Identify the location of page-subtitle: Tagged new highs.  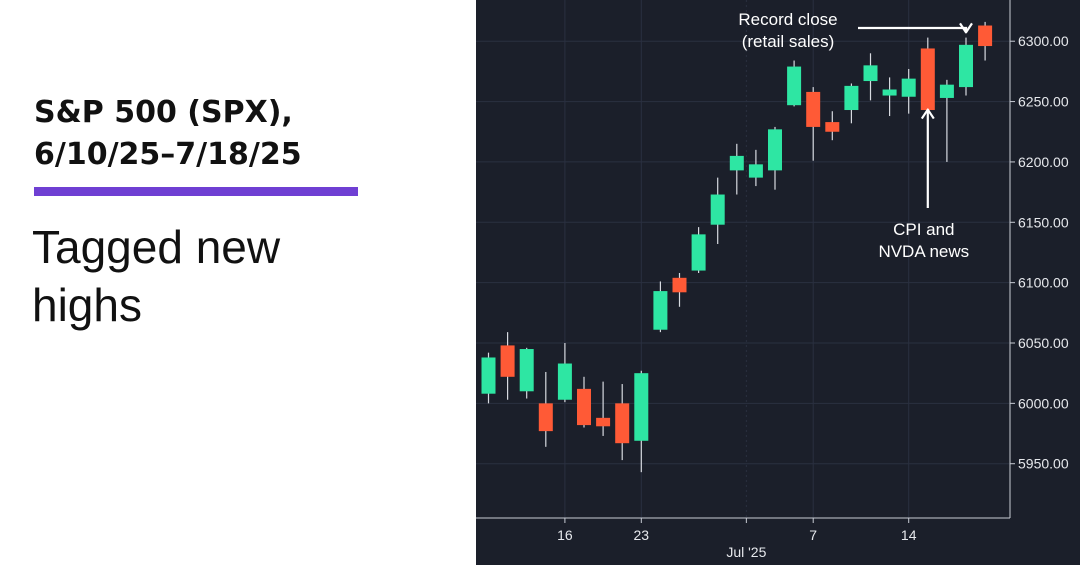
(242, 276).